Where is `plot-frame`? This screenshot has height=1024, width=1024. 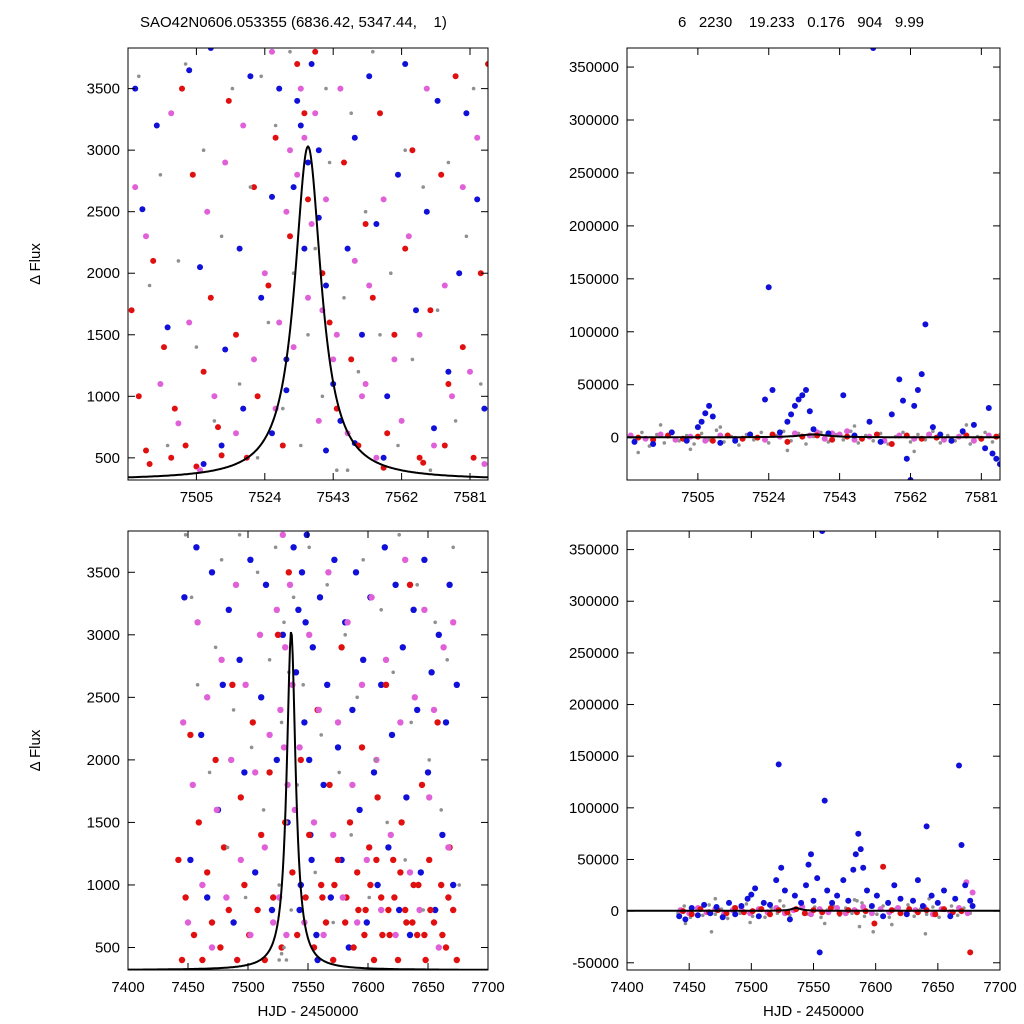 plot-frame is located at coordinates (308, 264).